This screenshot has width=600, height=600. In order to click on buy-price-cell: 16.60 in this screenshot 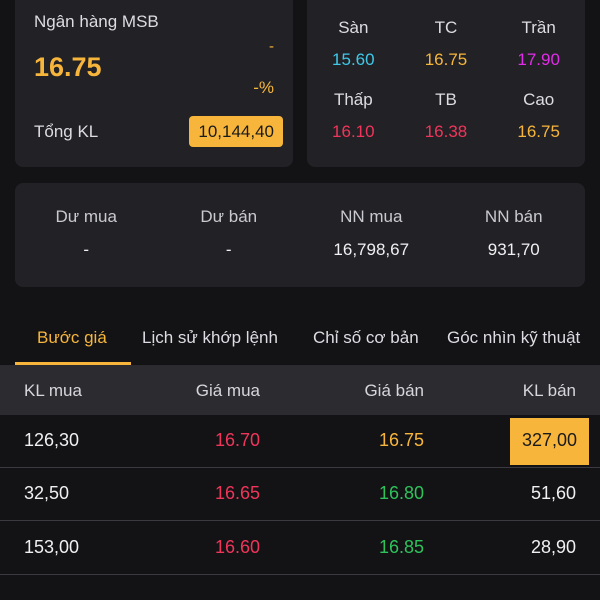, I will do `click(237, 547)`.